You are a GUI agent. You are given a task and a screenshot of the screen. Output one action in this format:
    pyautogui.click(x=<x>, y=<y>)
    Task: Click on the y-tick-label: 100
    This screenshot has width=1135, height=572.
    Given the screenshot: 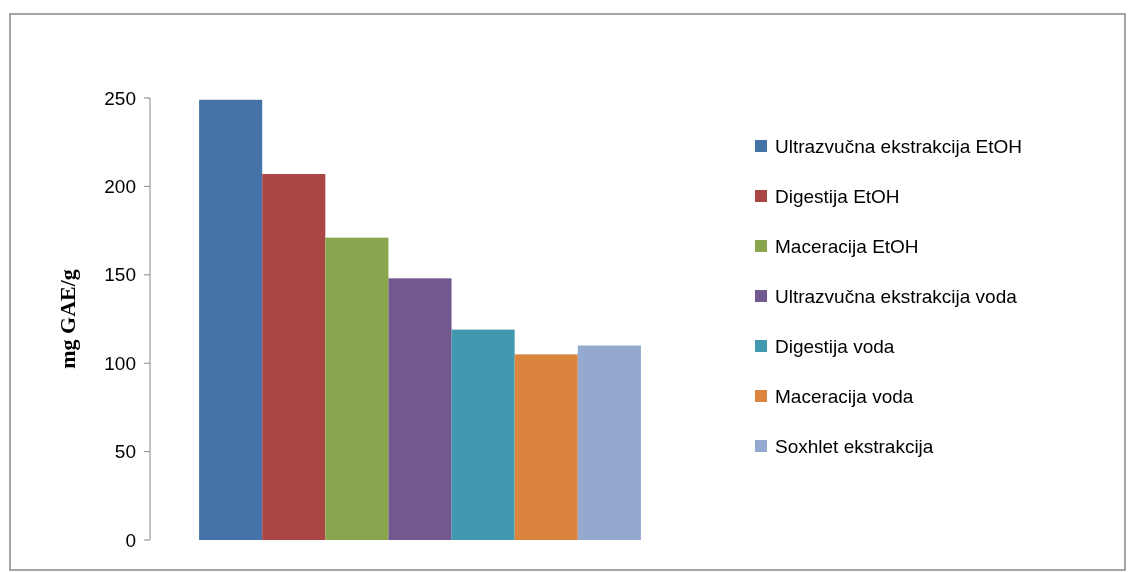 What is the action you would take?
    pyautogui.click(x=120, y=363)
    